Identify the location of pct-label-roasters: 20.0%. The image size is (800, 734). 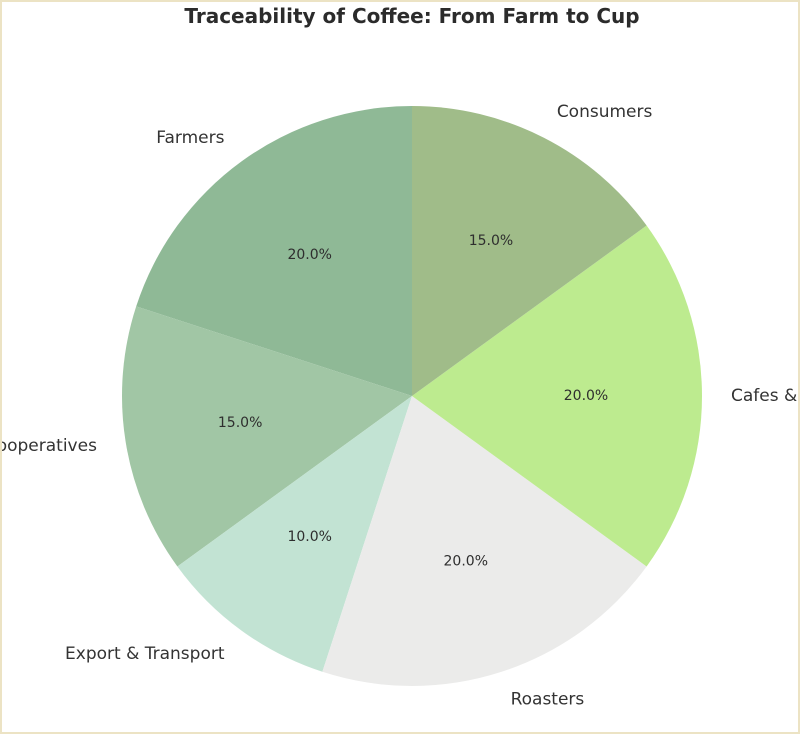
(466, 561).